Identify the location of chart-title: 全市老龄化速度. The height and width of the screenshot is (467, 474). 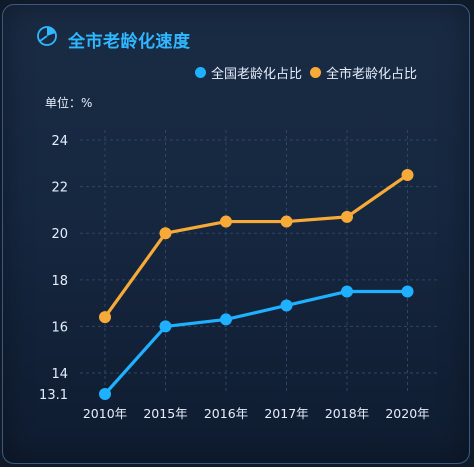
(129, 42).